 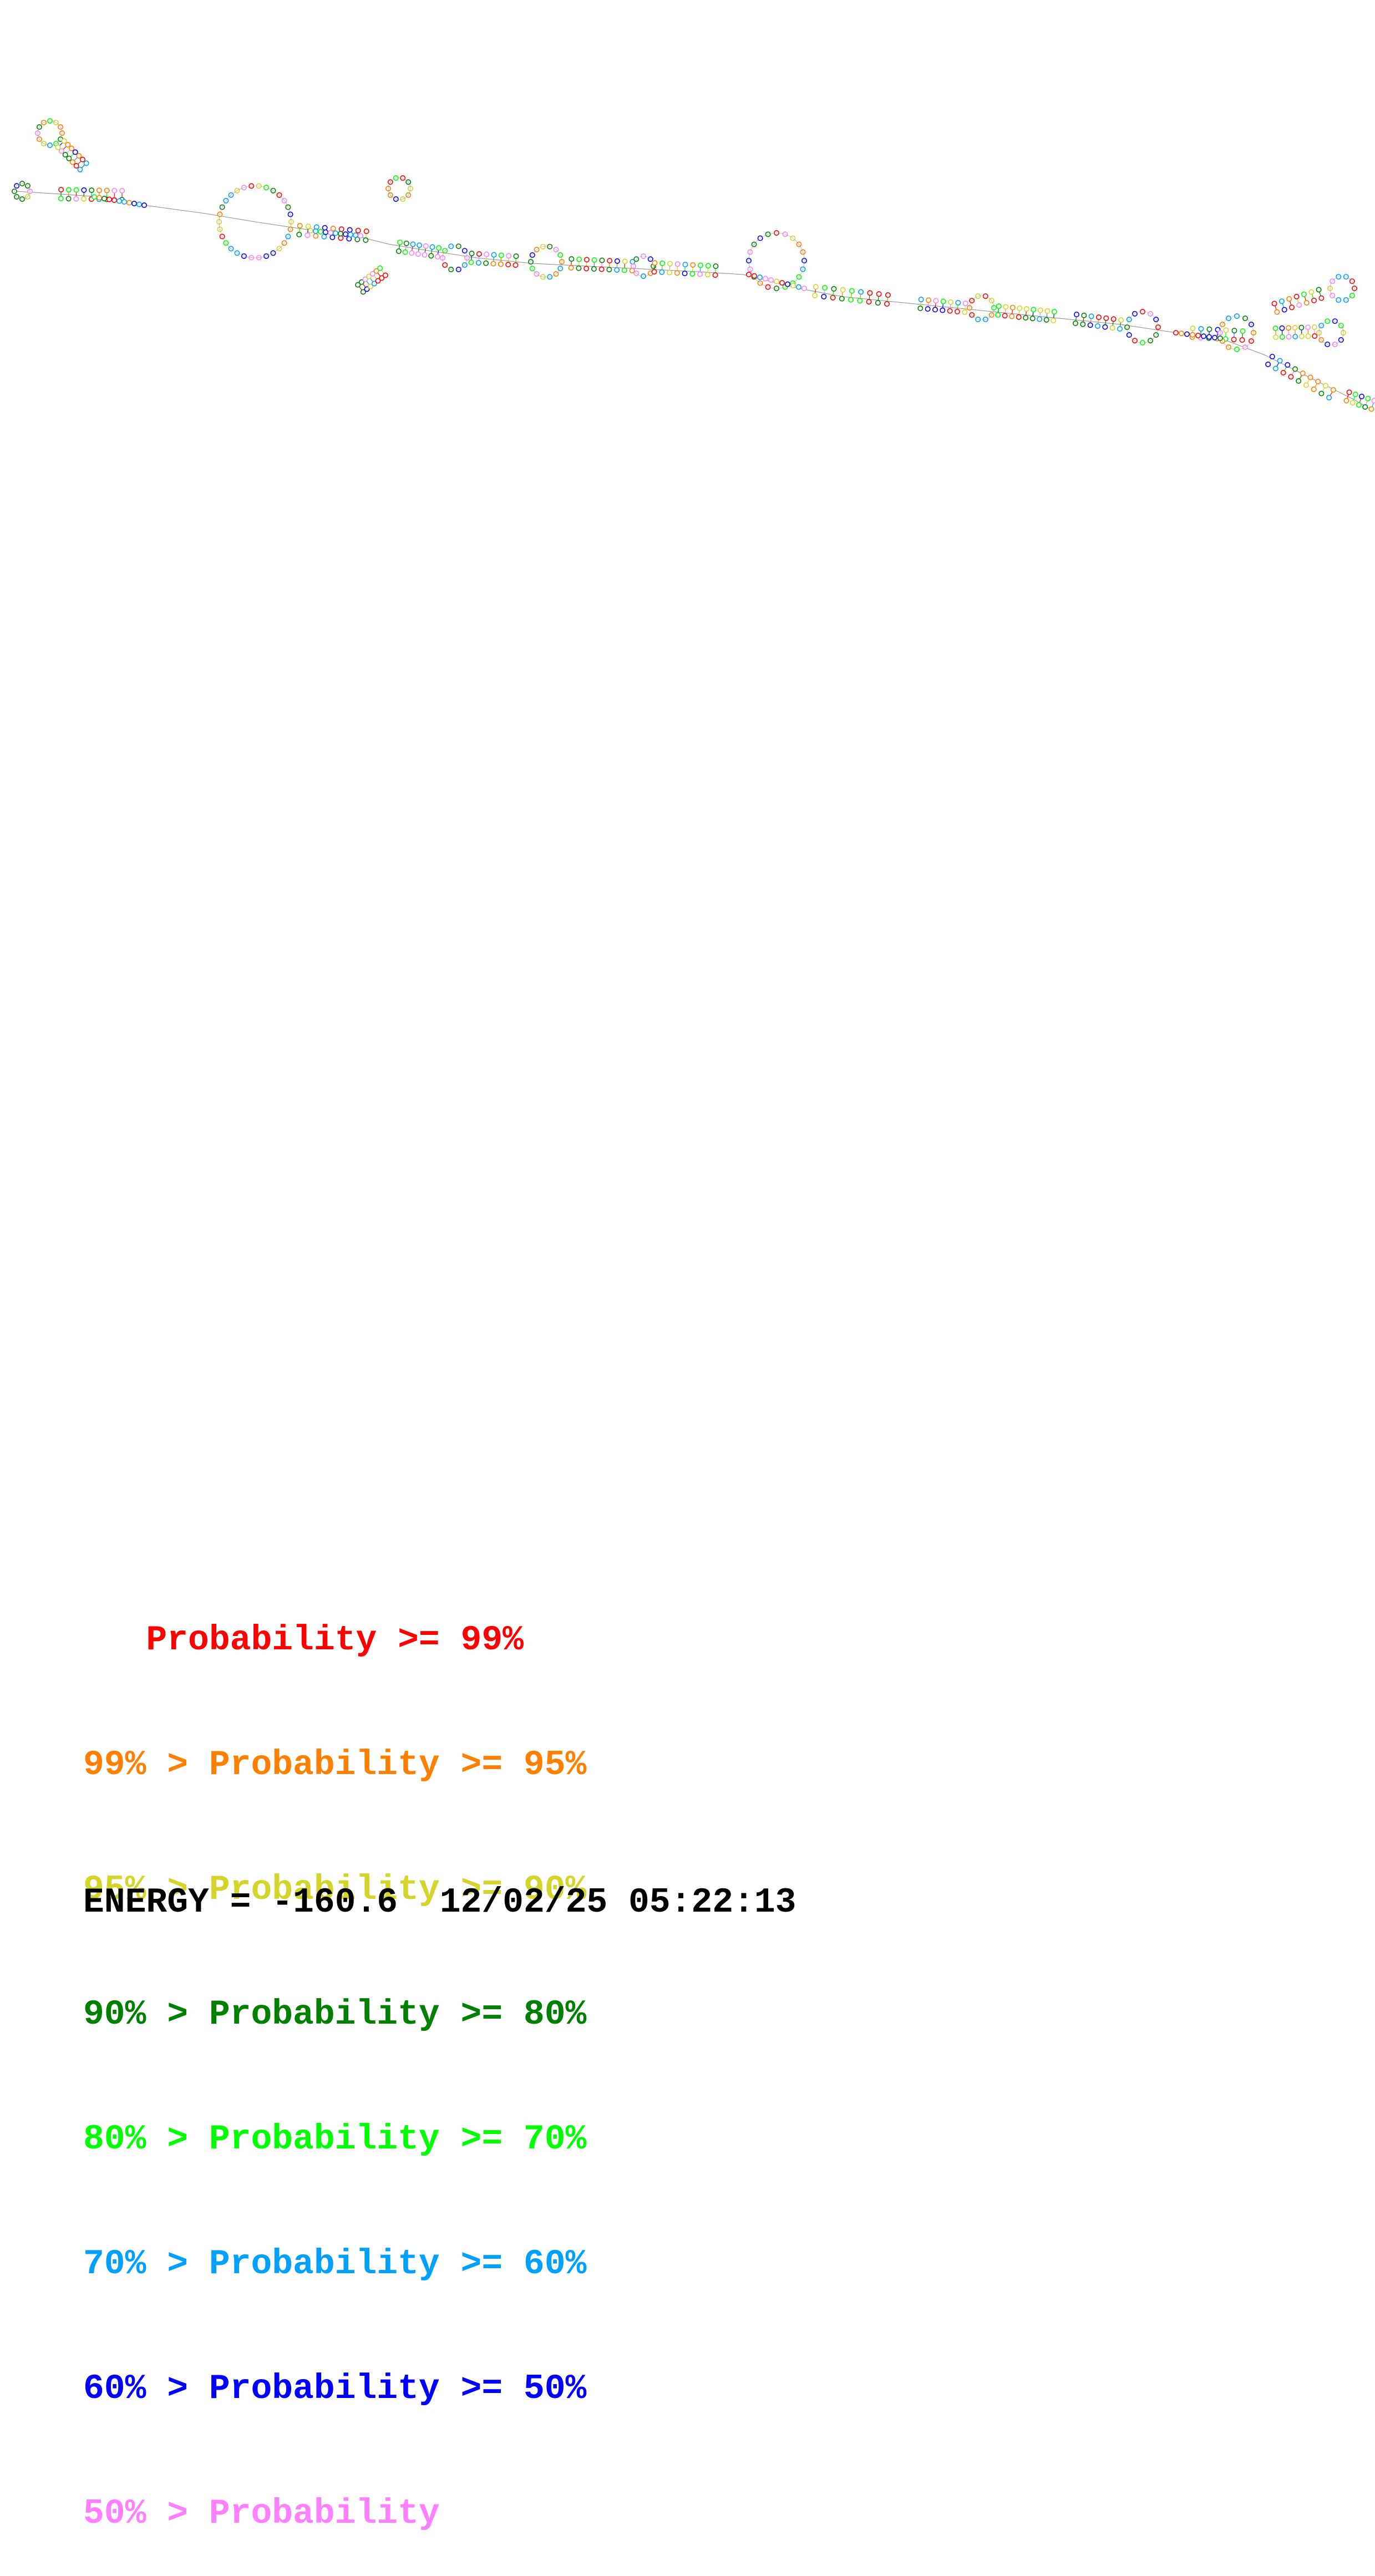 What do you see at coordinates (177, 1902) in the screenshot?
I see `energy-label: ENERGY =` at bounding box center [177, 1902].